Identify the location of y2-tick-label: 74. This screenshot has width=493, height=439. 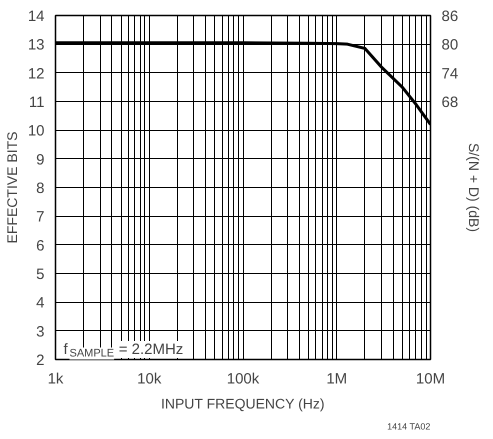
(450, 73).